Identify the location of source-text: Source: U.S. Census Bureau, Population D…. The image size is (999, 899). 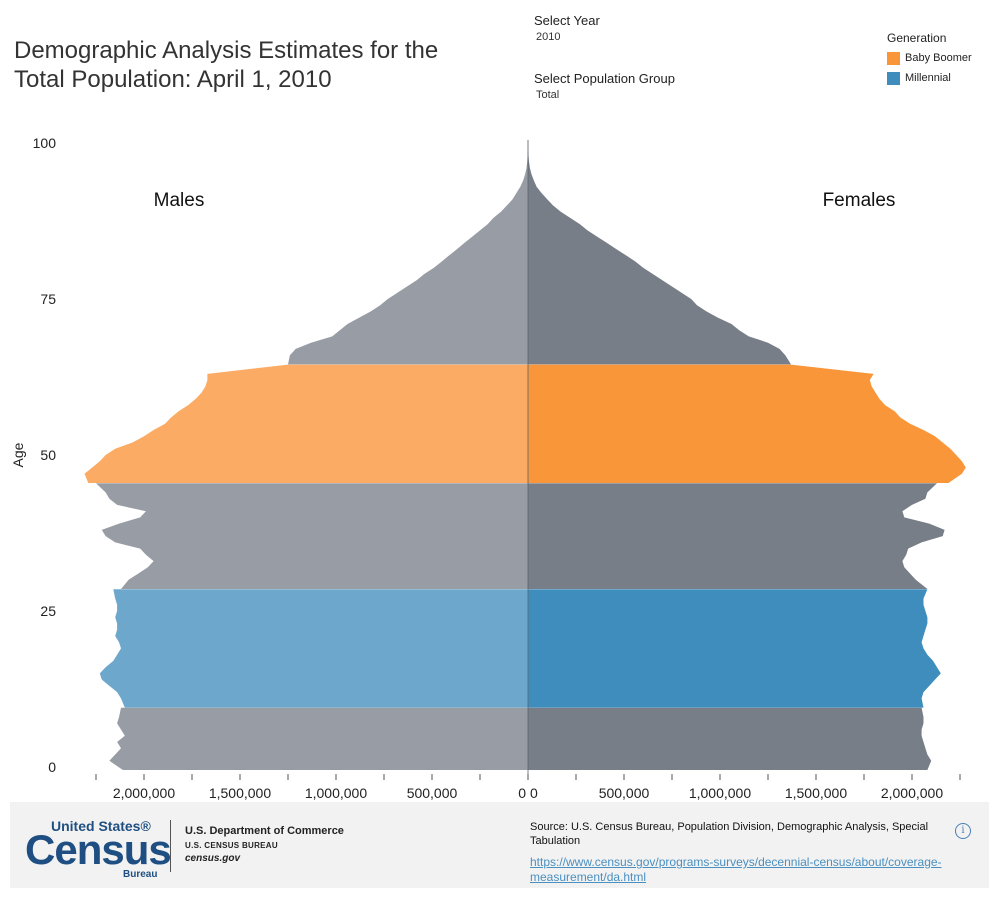
(729, 834).